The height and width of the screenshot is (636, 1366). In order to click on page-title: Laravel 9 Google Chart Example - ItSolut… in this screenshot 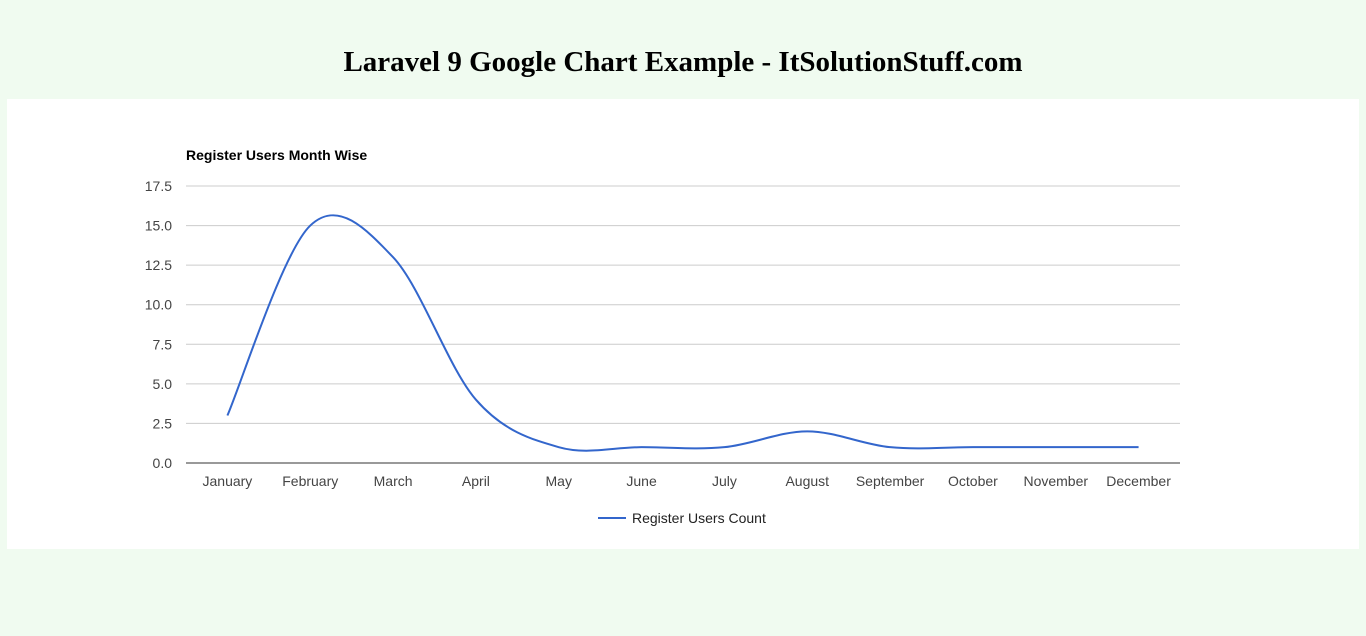, I will do `click(683, 62)`.